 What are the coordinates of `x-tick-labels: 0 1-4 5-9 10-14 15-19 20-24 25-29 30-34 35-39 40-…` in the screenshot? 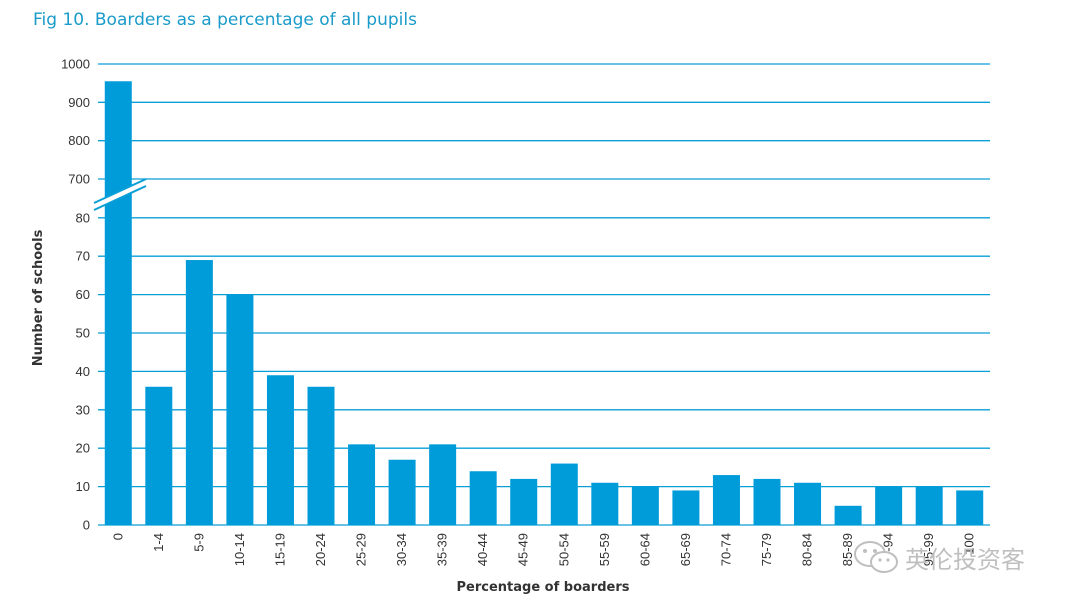 It's located at (543, 549).